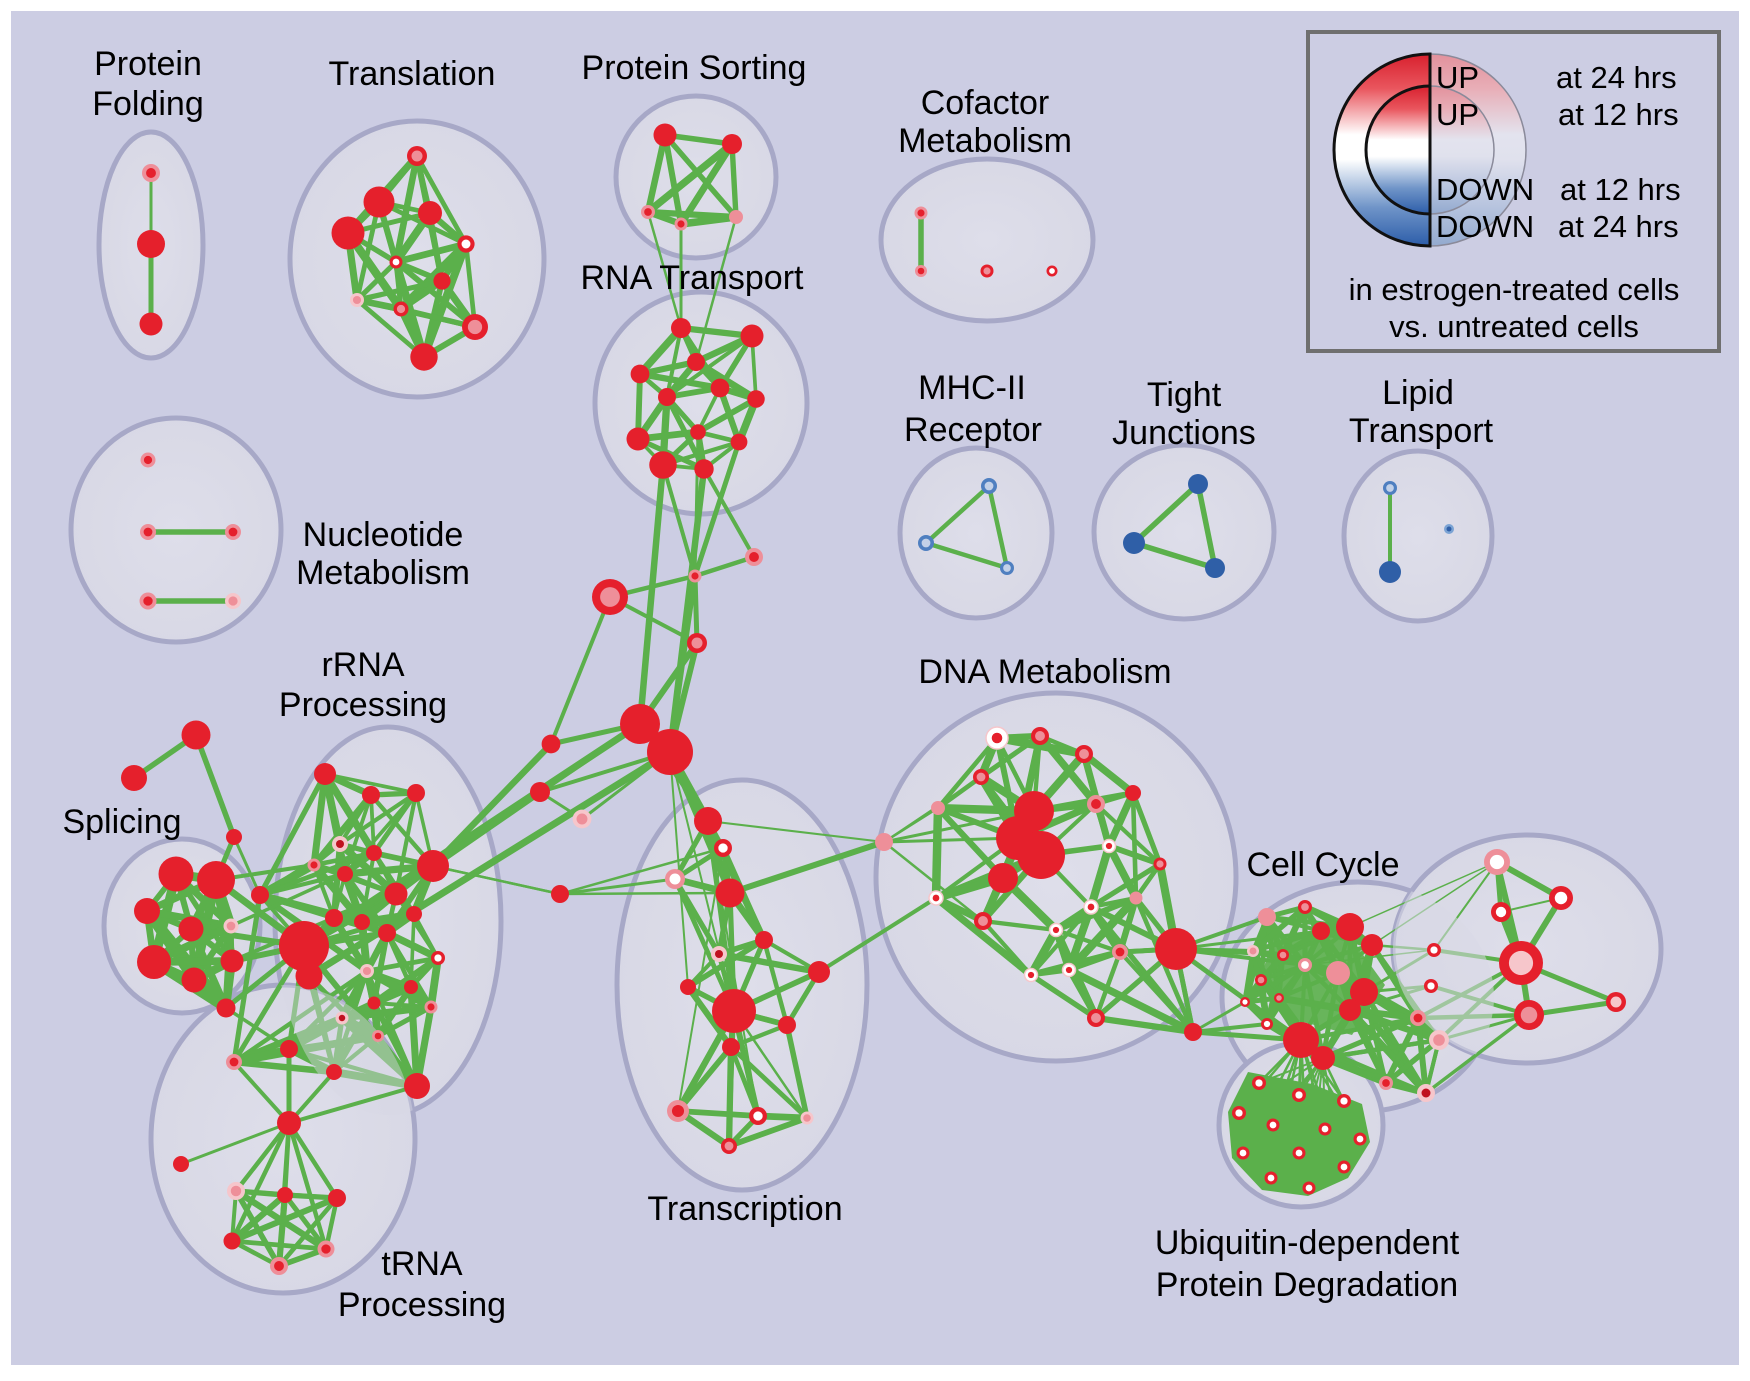 This screenshot has height=1381, width=1750. What do you see at coordinates (1421, 431) in the screenshot?
I see `svg-text: Transport` at bounding box center [1421, 431].